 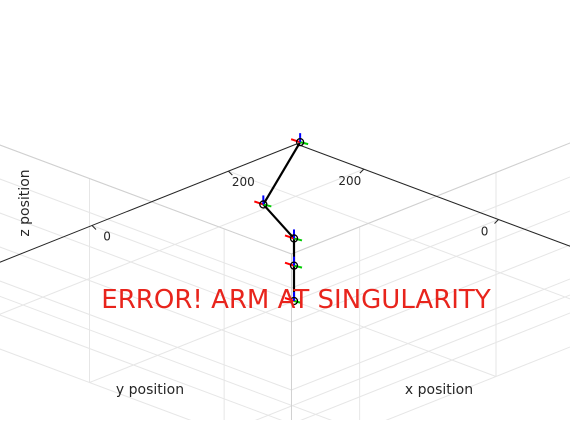 I want to click on singularity-error-text: ERROR! ARM AT SINGULARITY, so click(x=296, y=300).